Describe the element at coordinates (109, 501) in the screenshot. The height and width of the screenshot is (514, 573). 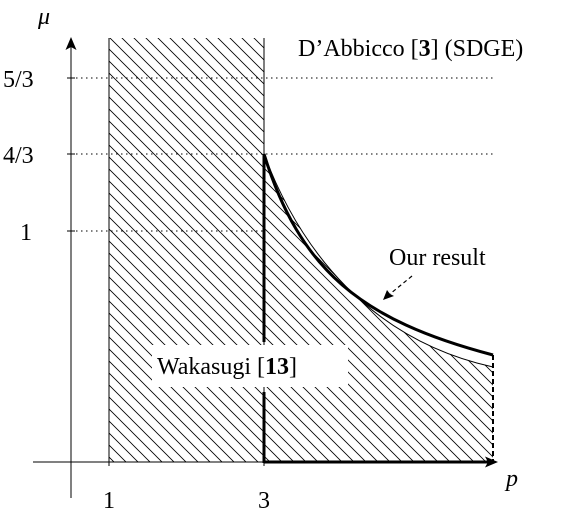
I see `x-tick-label-1: 1` at that location.